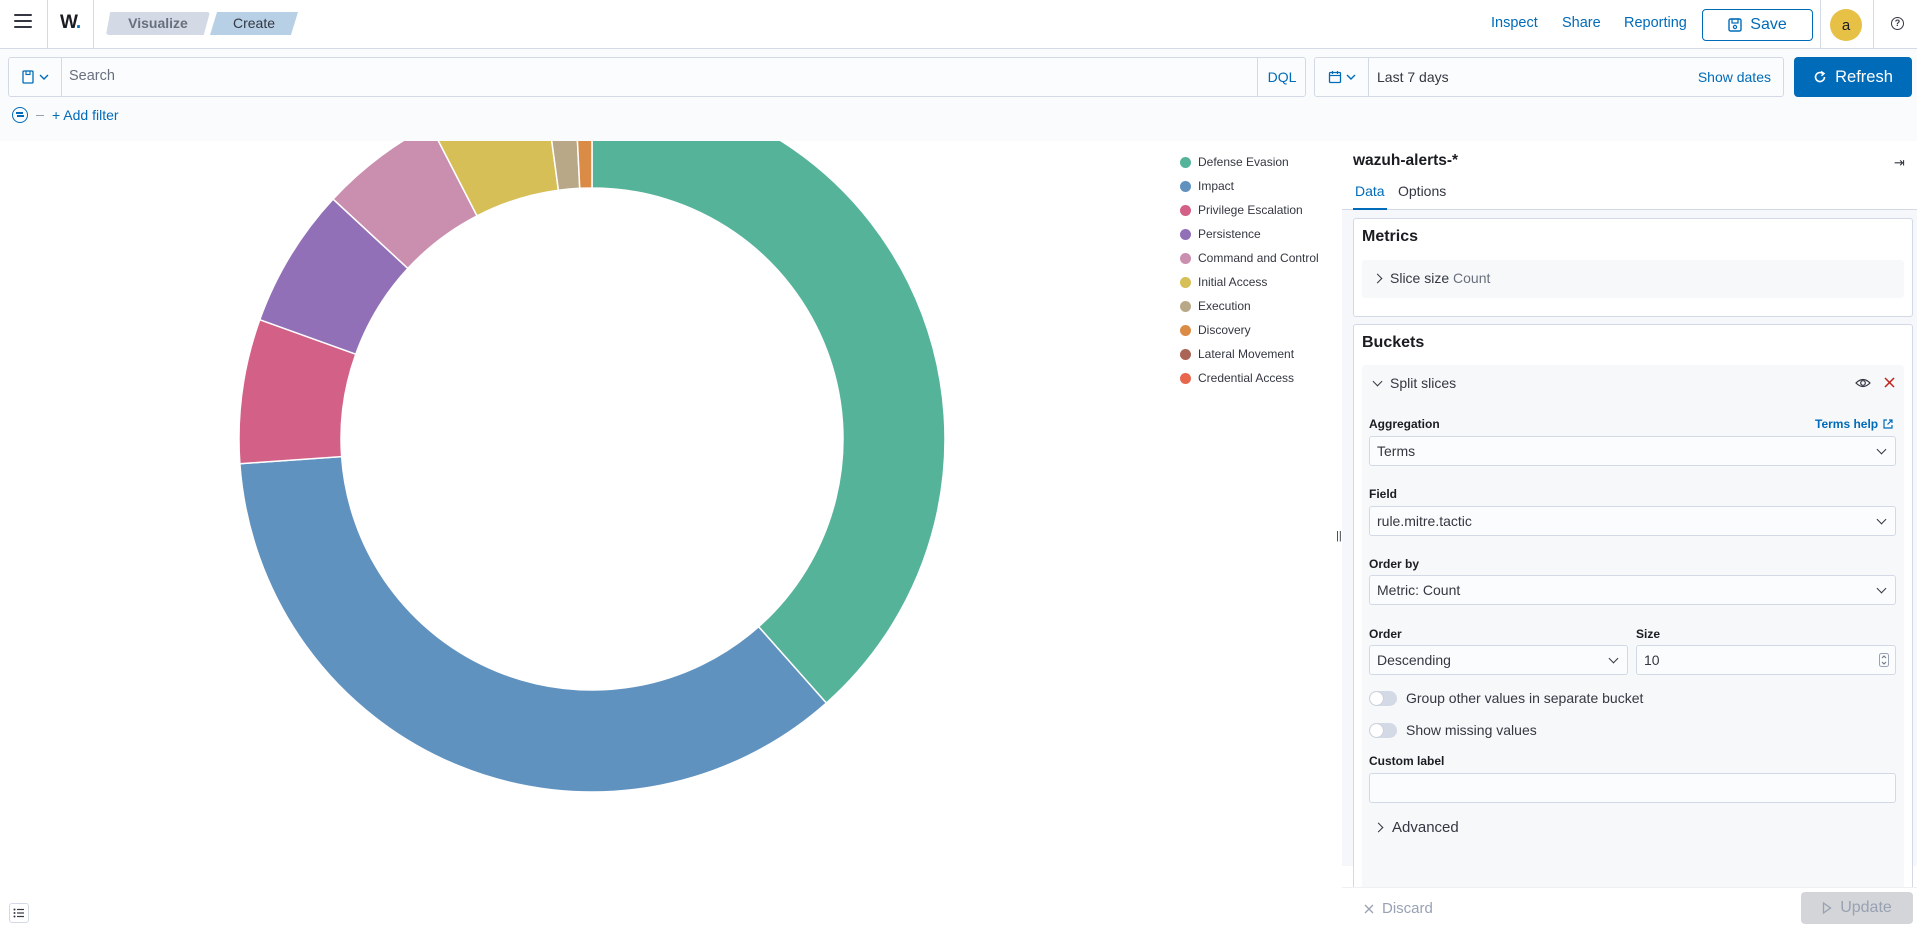  Describe the element at coordinates (1632, 590) in the screenshot. I see `order-by-select: Metric: Count` at that location.